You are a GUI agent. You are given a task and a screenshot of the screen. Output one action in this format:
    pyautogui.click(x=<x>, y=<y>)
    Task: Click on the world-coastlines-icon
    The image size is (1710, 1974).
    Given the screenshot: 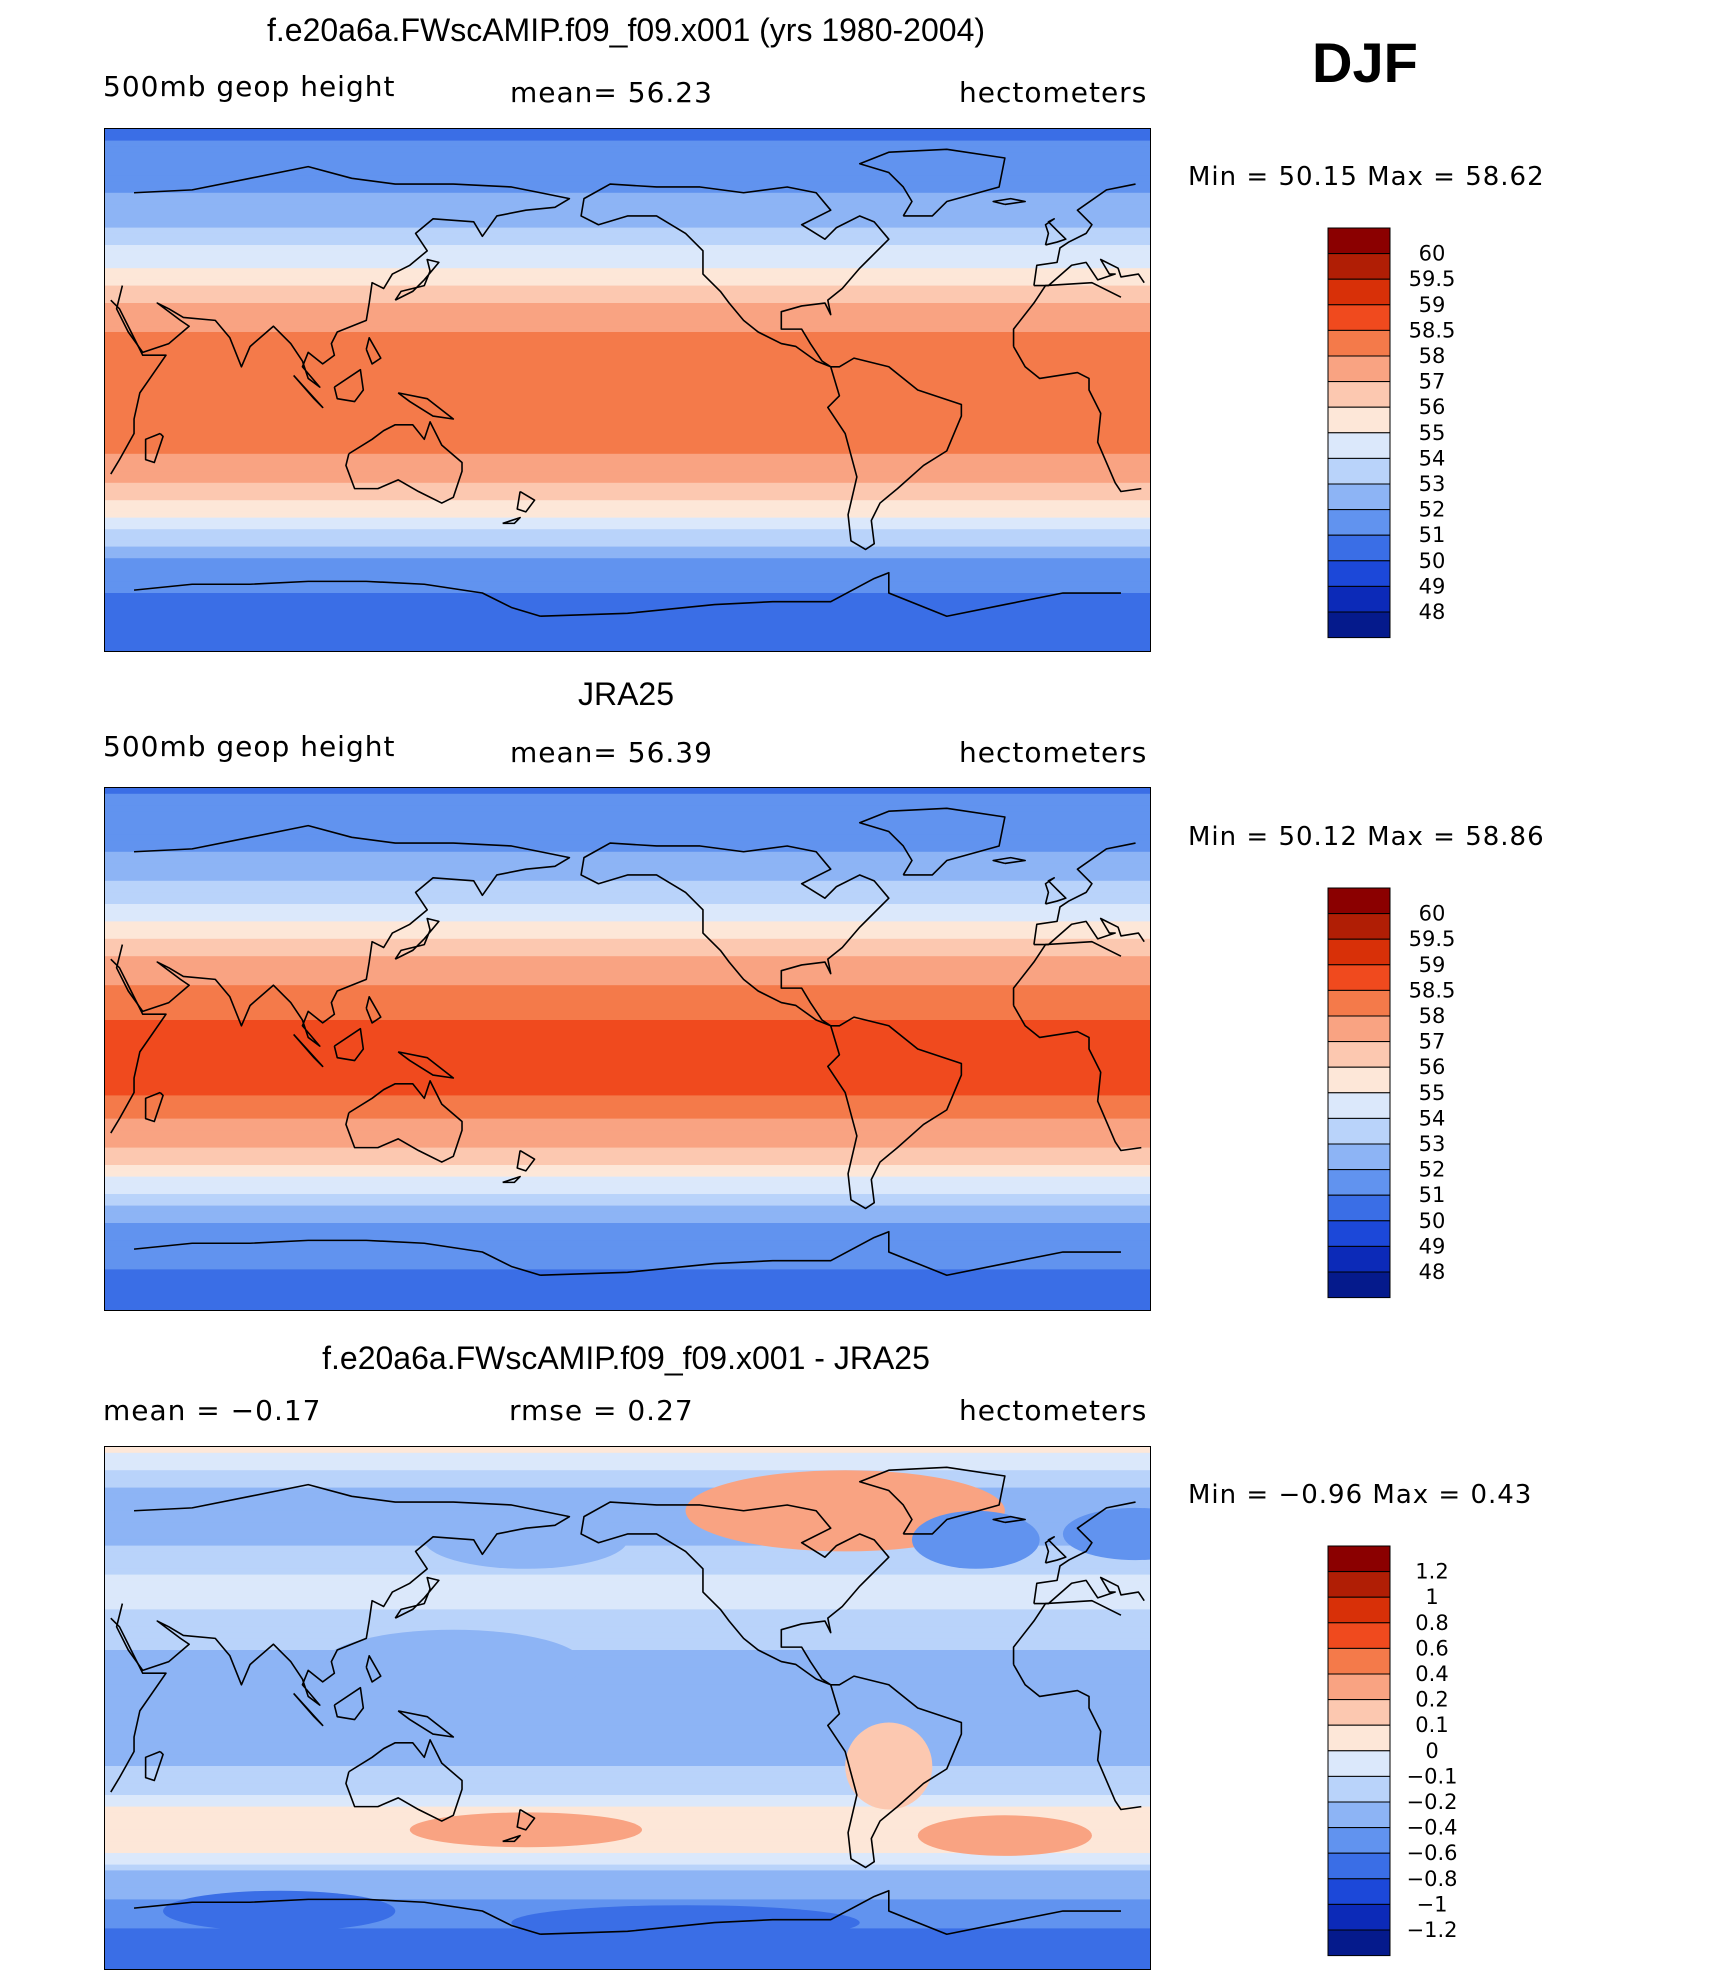 What is the action you would take?
    pyautogui.click(x=627, y=1701)
    